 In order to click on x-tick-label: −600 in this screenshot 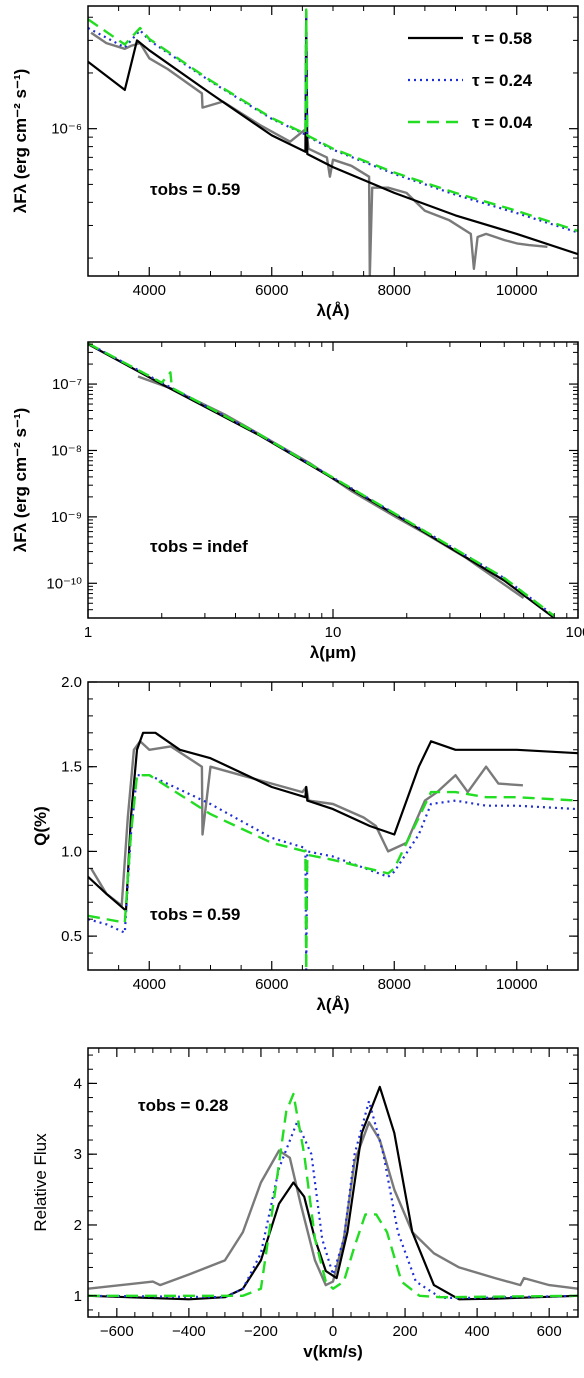, I will do `click(117, 1331)`.